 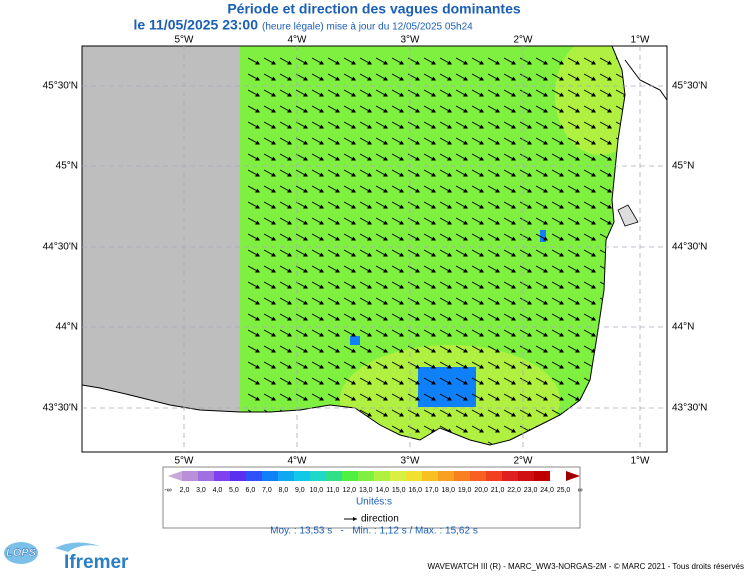 I want to click on lops-logo, so click(x=21, y=553).